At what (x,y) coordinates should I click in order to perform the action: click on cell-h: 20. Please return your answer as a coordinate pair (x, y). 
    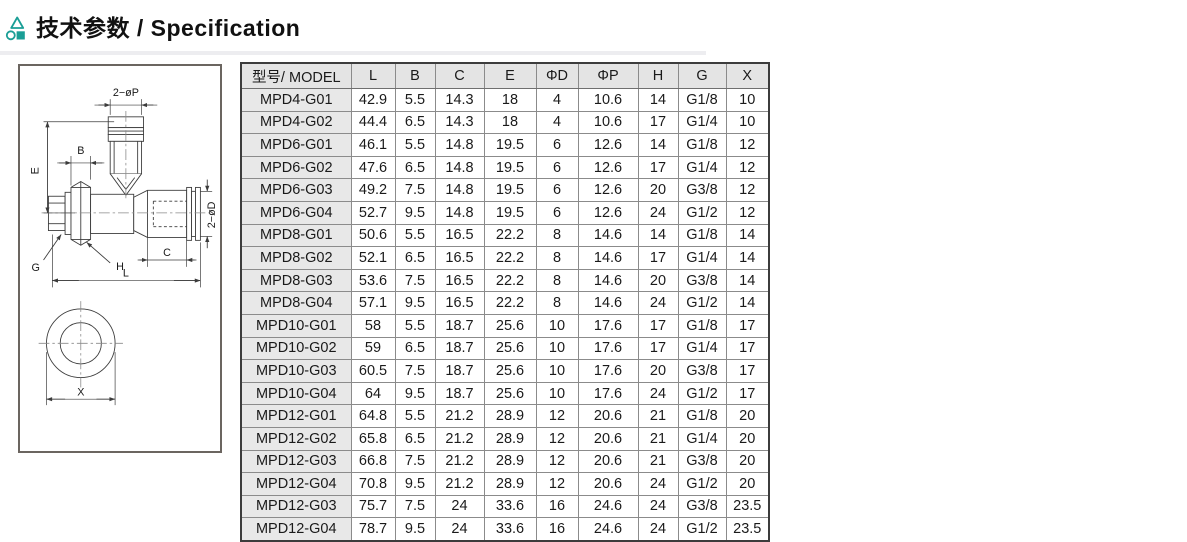
    Looking at the image, I should click on (658, 190).